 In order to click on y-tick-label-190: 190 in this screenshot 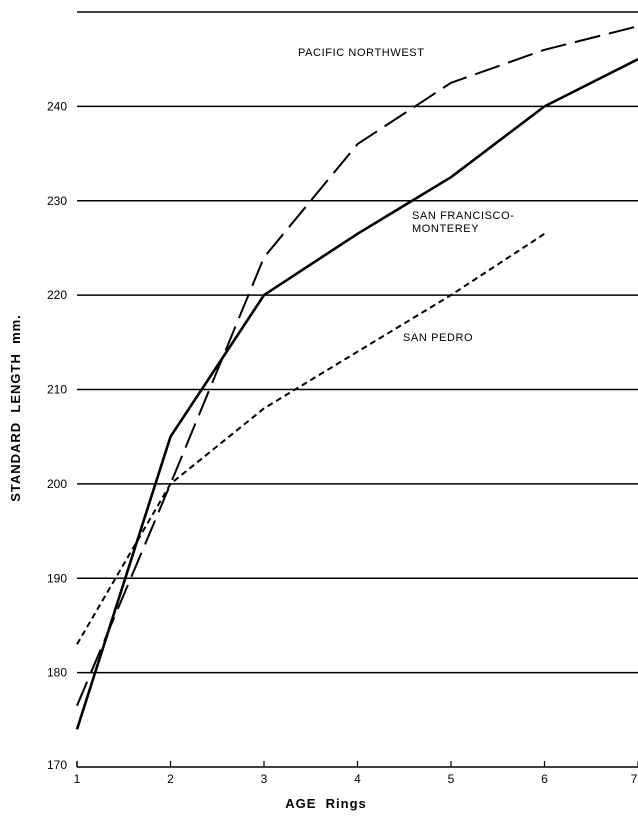, I will do `click(57, 578)`.